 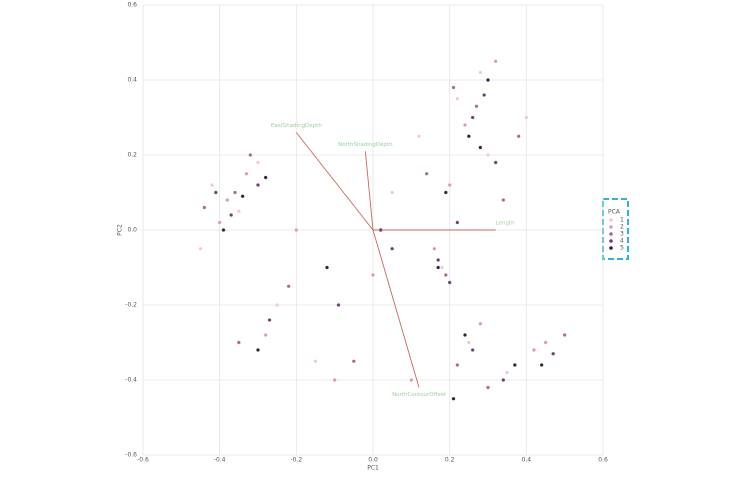 I want to click on y-tick-label: 0.4, so click(x=132, y=80).